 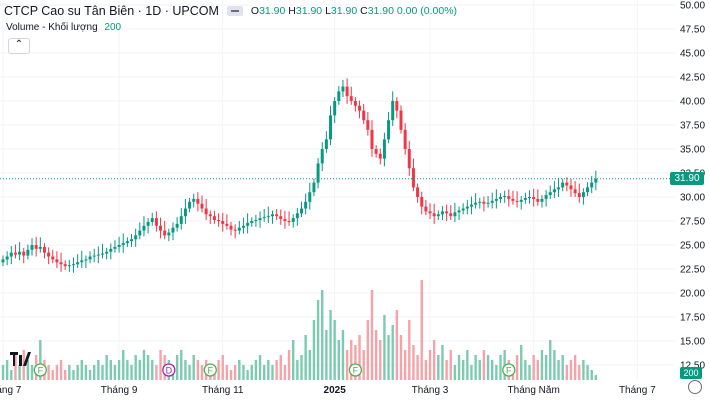 I want to click on y-tick-label: 22.50, so click(x=692, y=270).